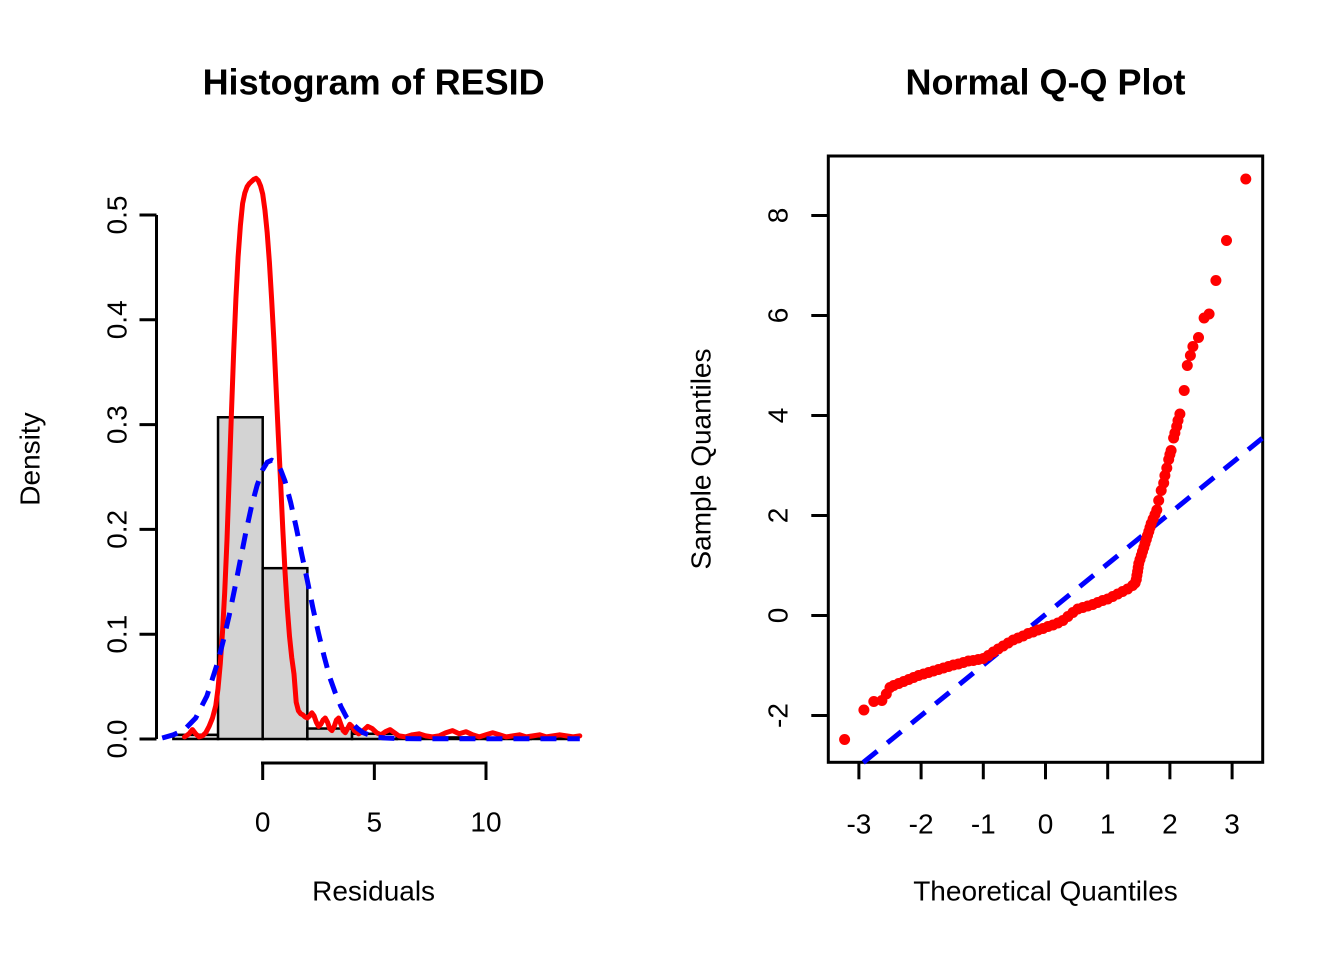 The image size is (1344, 960). Describe the element at coordinates (373, 891) in the screenshot. I see `histogram-xlabel: Residuals` at that location.